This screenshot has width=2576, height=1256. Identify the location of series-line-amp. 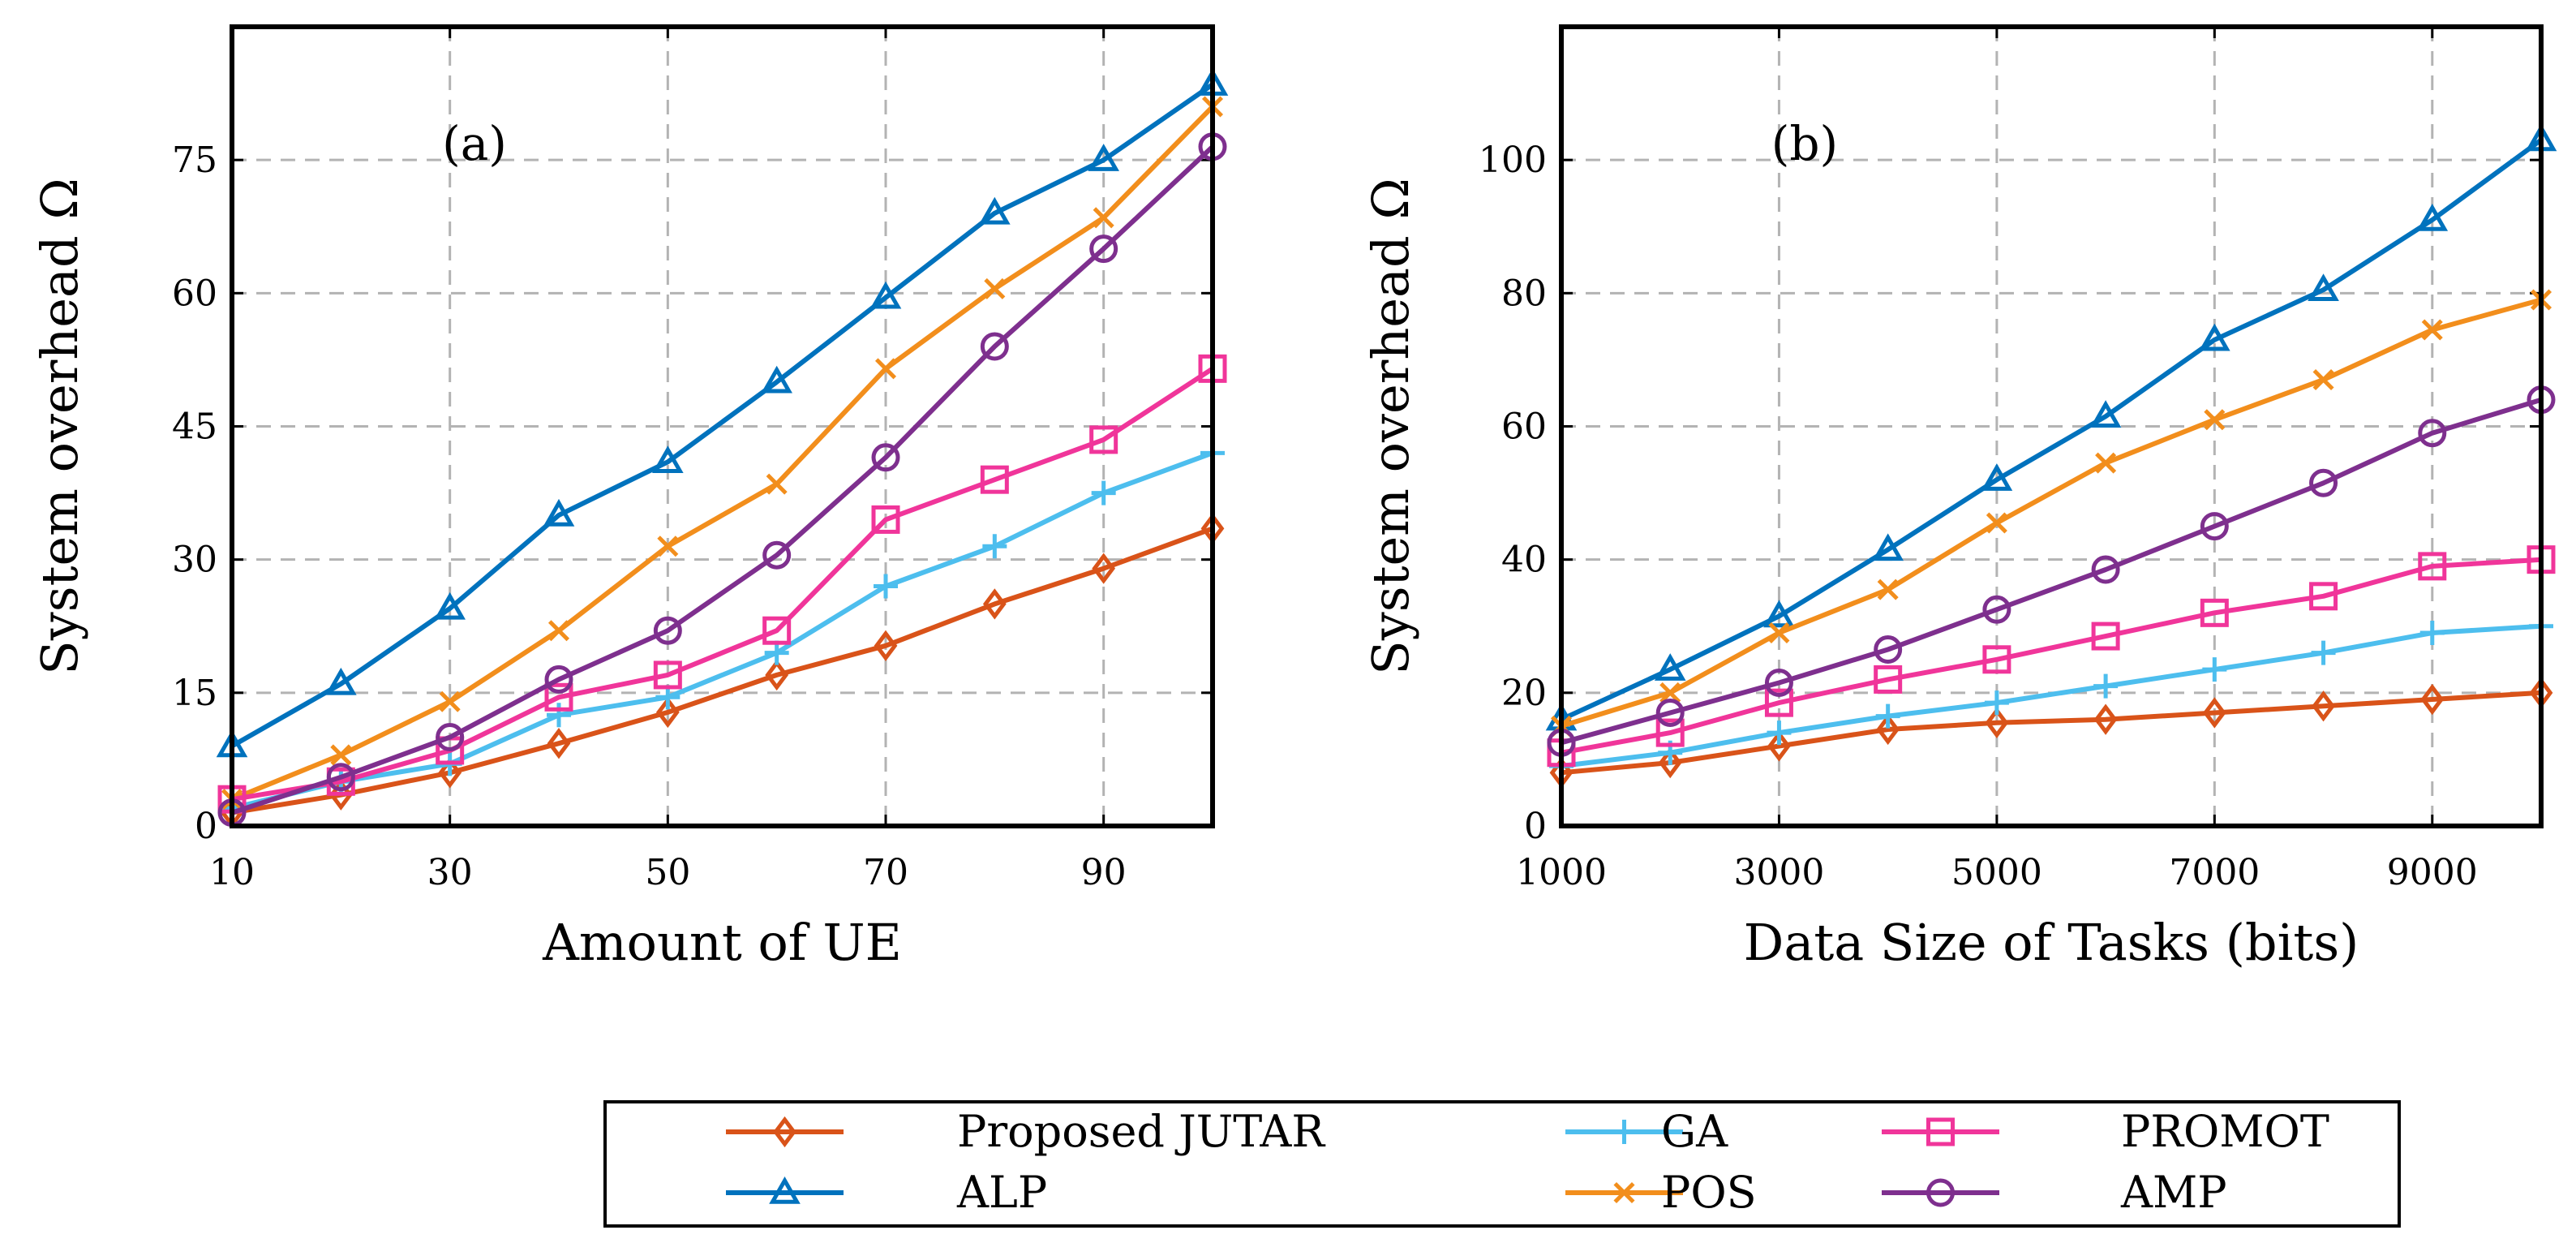
(2051, 572).